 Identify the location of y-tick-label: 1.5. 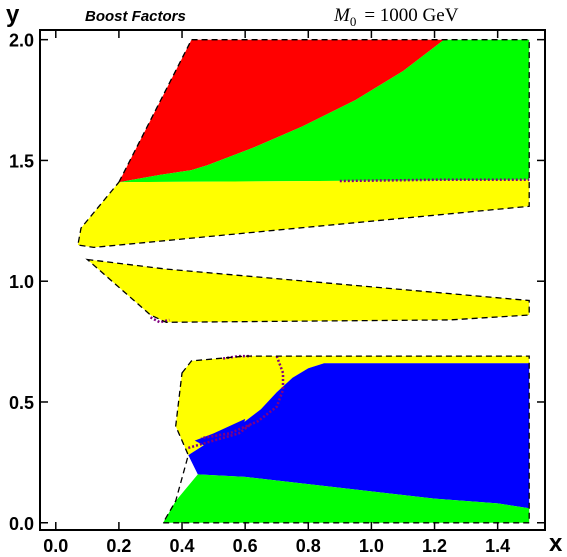
(21, 161).